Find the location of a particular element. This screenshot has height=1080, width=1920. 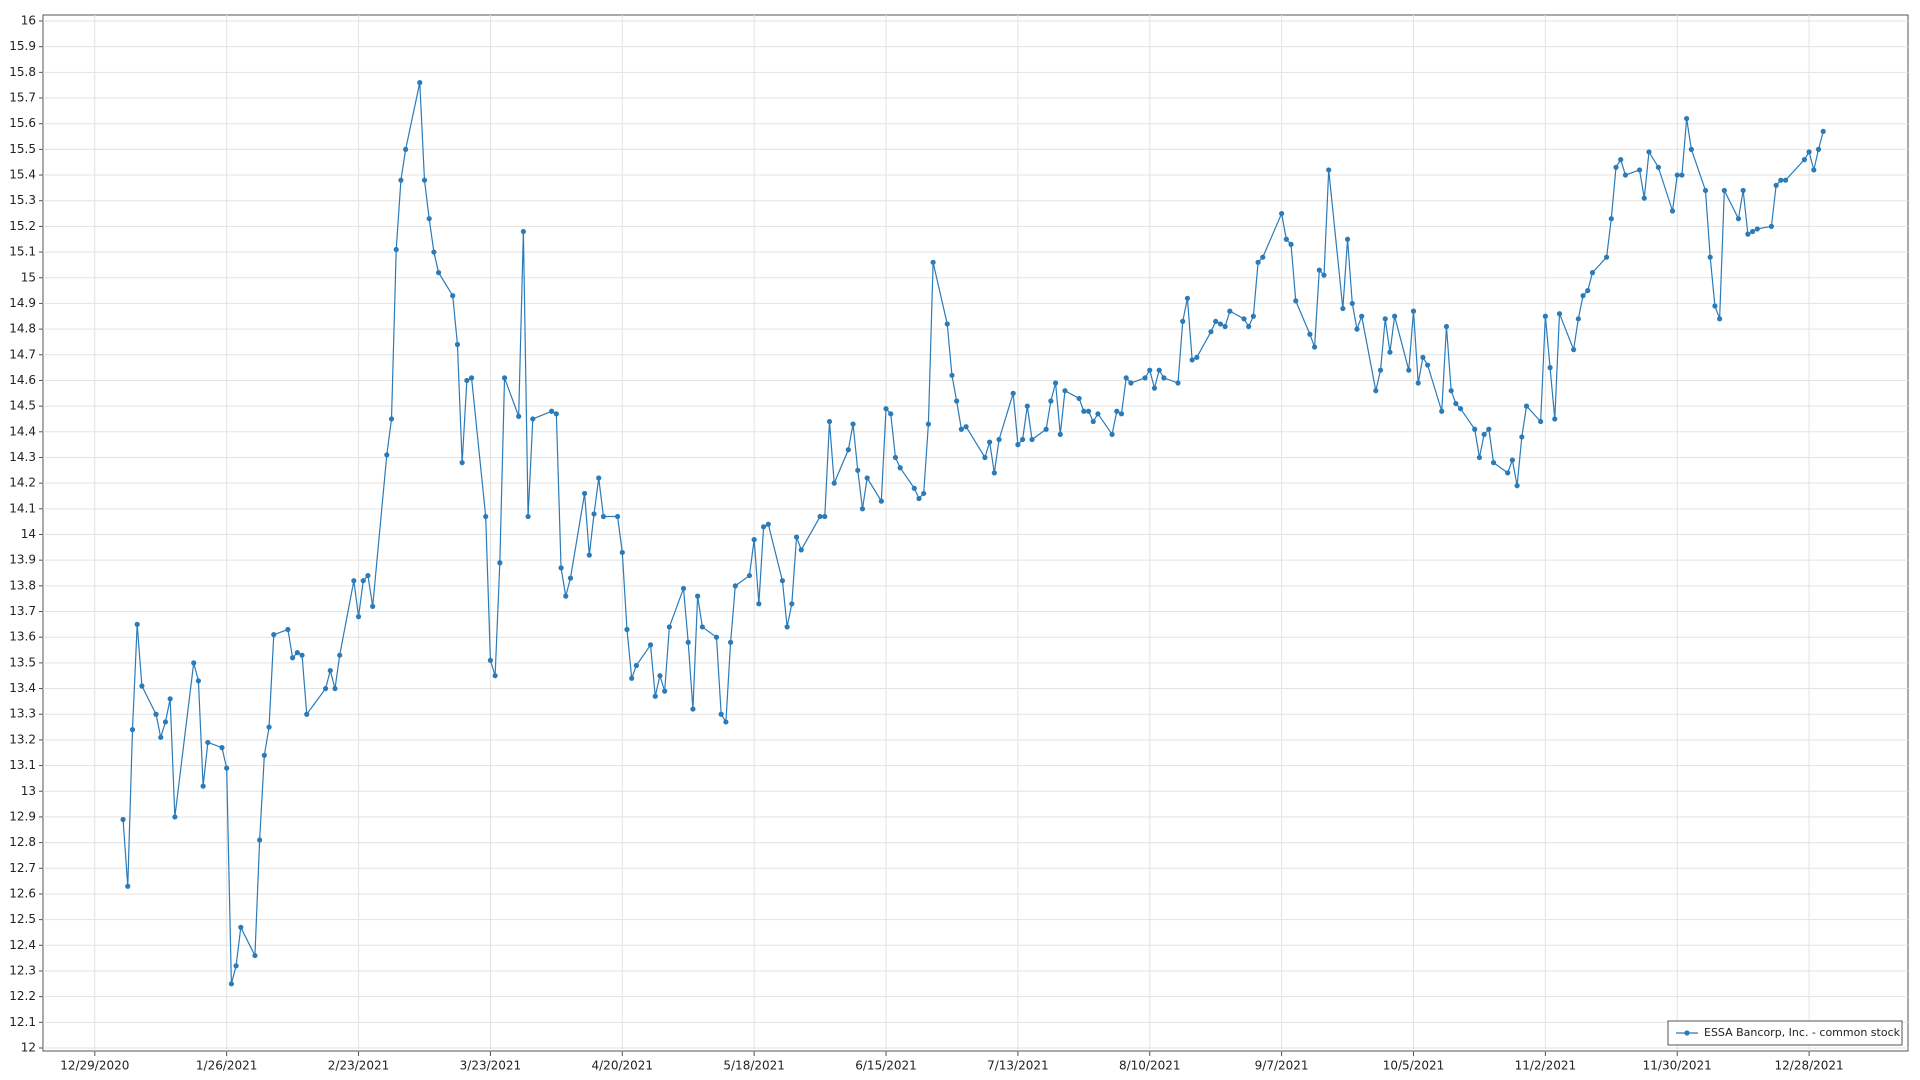

y-tick-label: 12.3 is located at coordinates (22, 970).